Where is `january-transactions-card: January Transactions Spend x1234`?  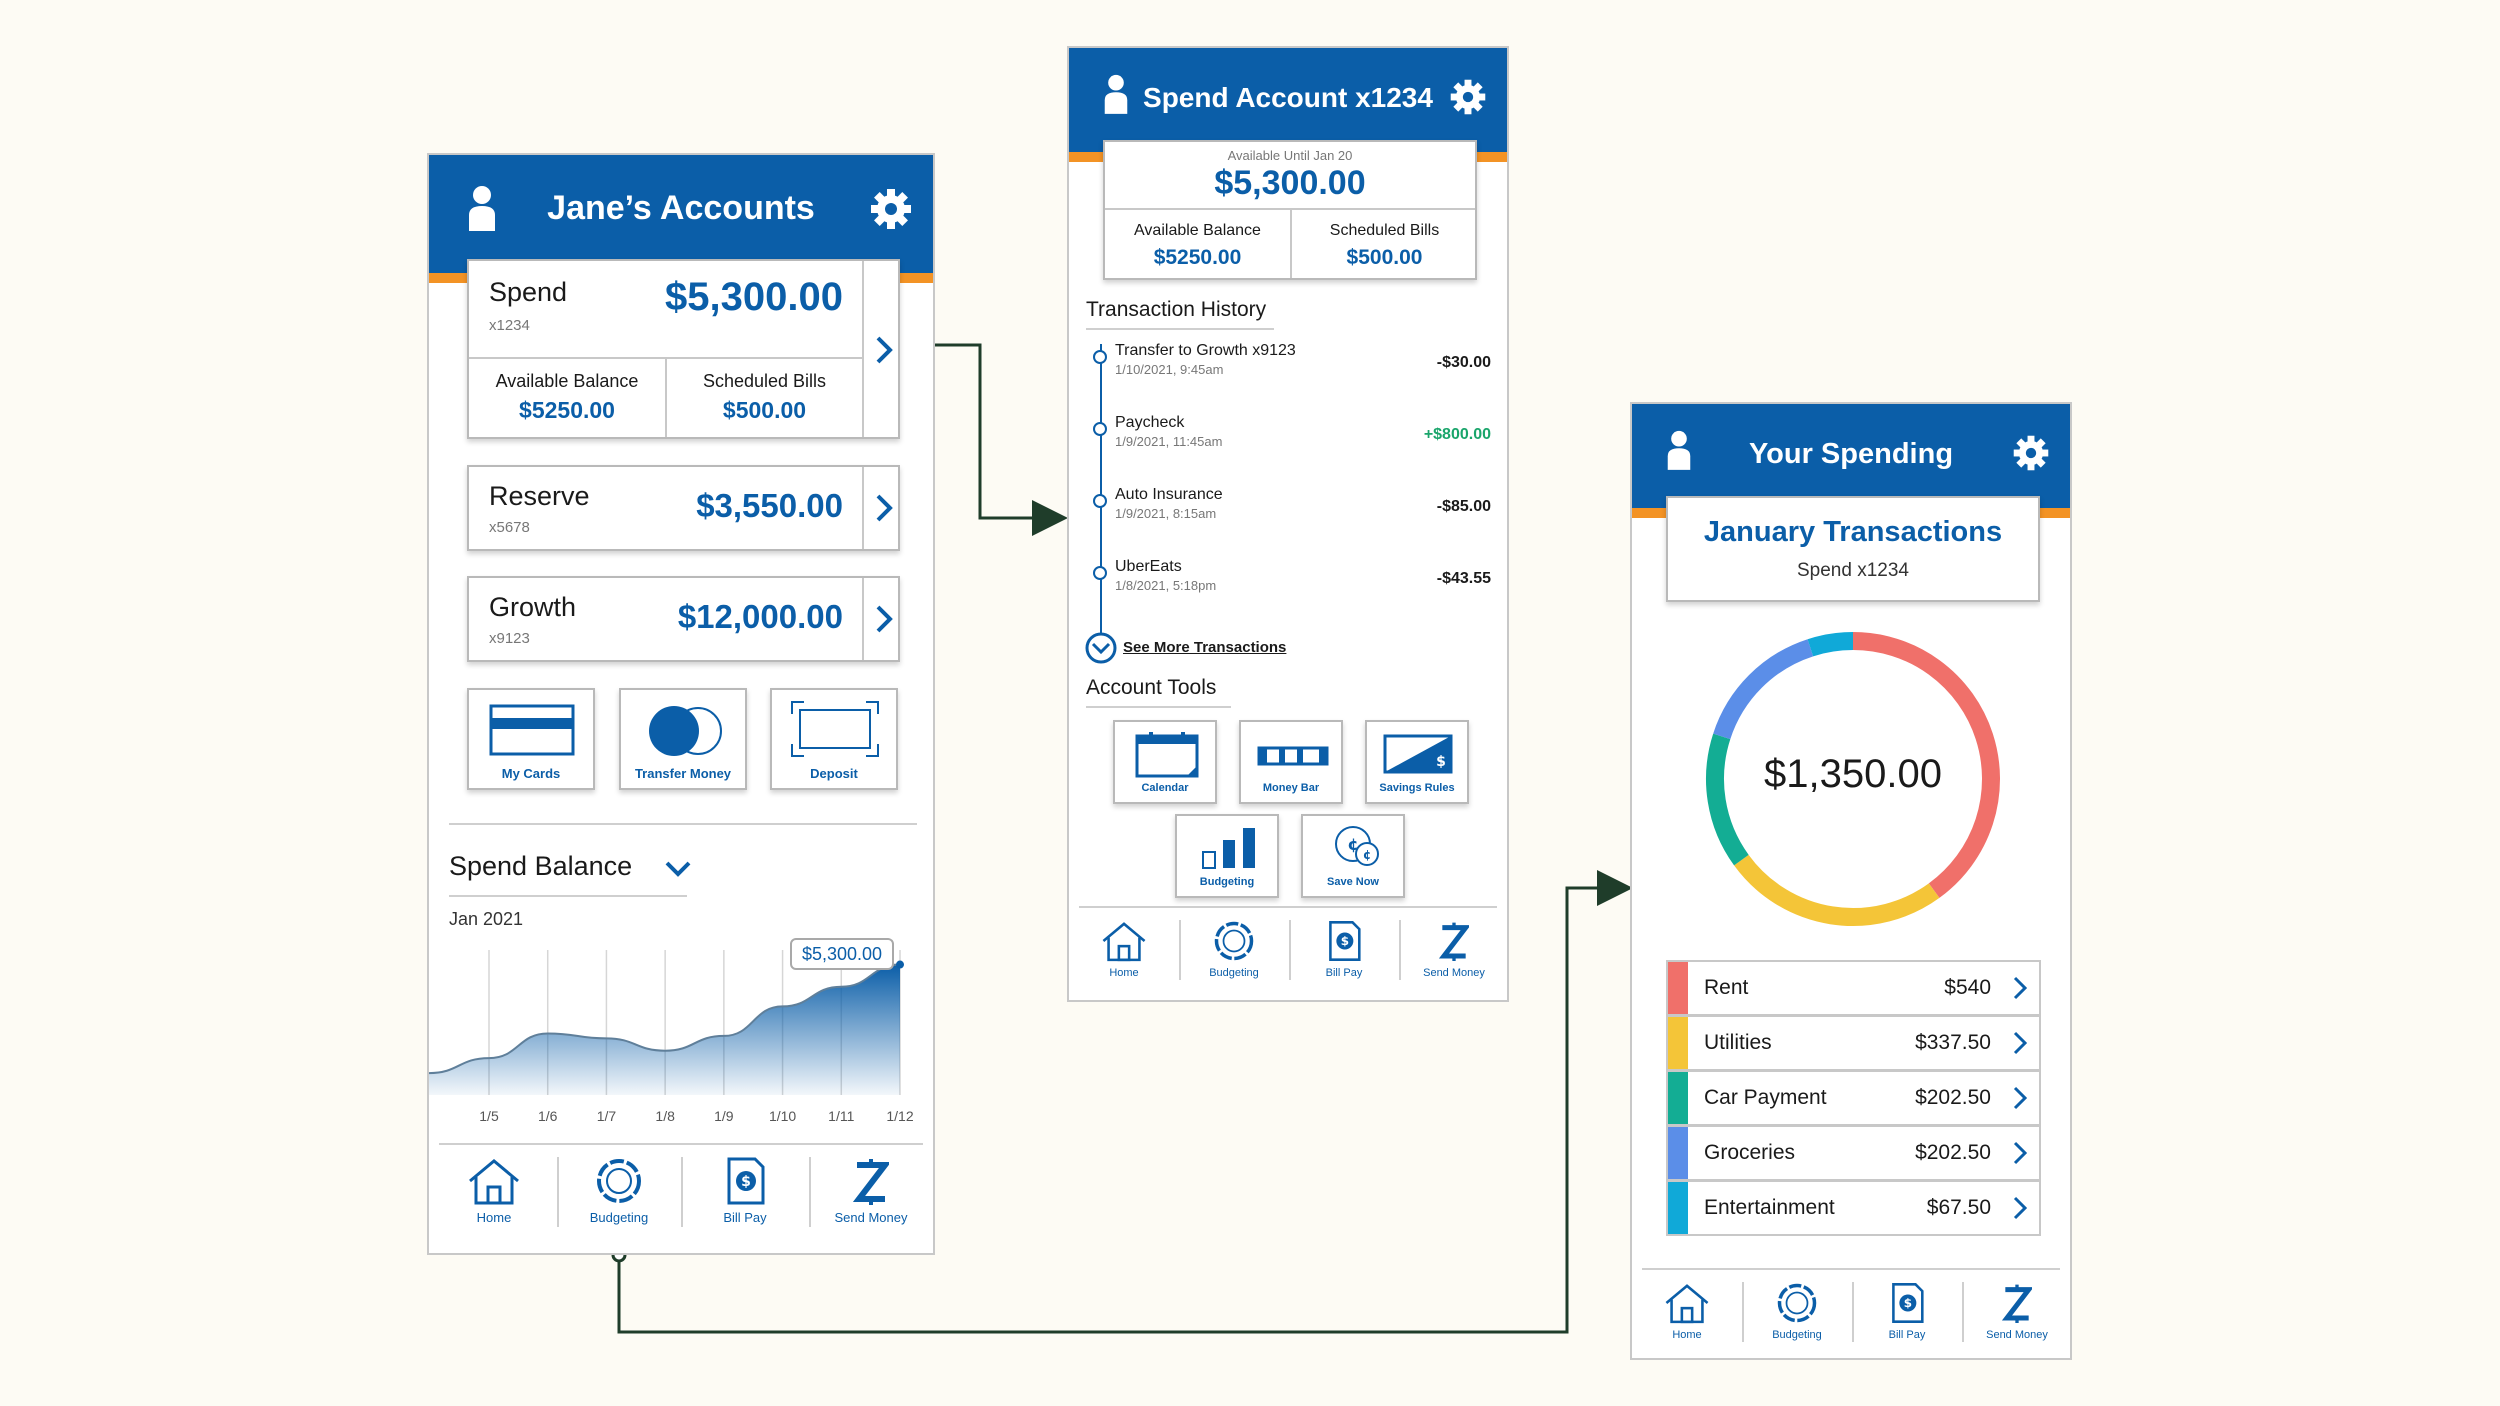 january-transactions-card: January Transactions Spend x1234 is located at coordinates (1853, 549).